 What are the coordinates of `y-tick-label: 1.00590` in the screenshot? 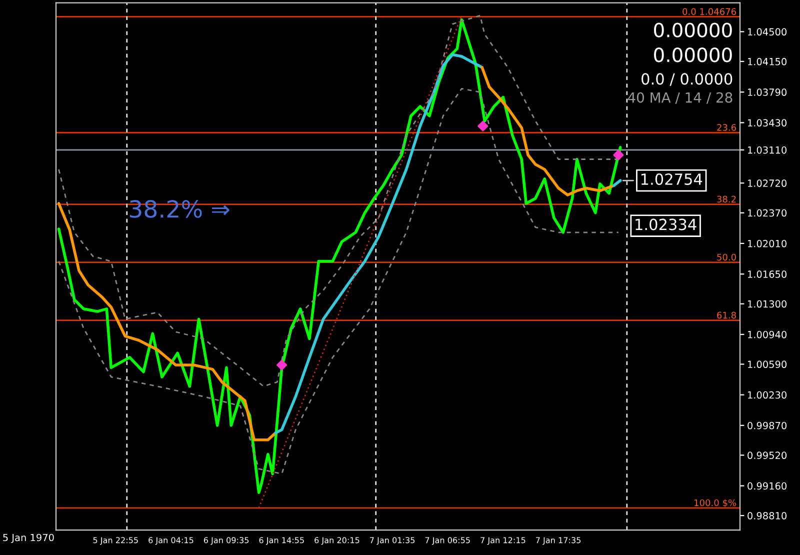 It's located at (767, 364).